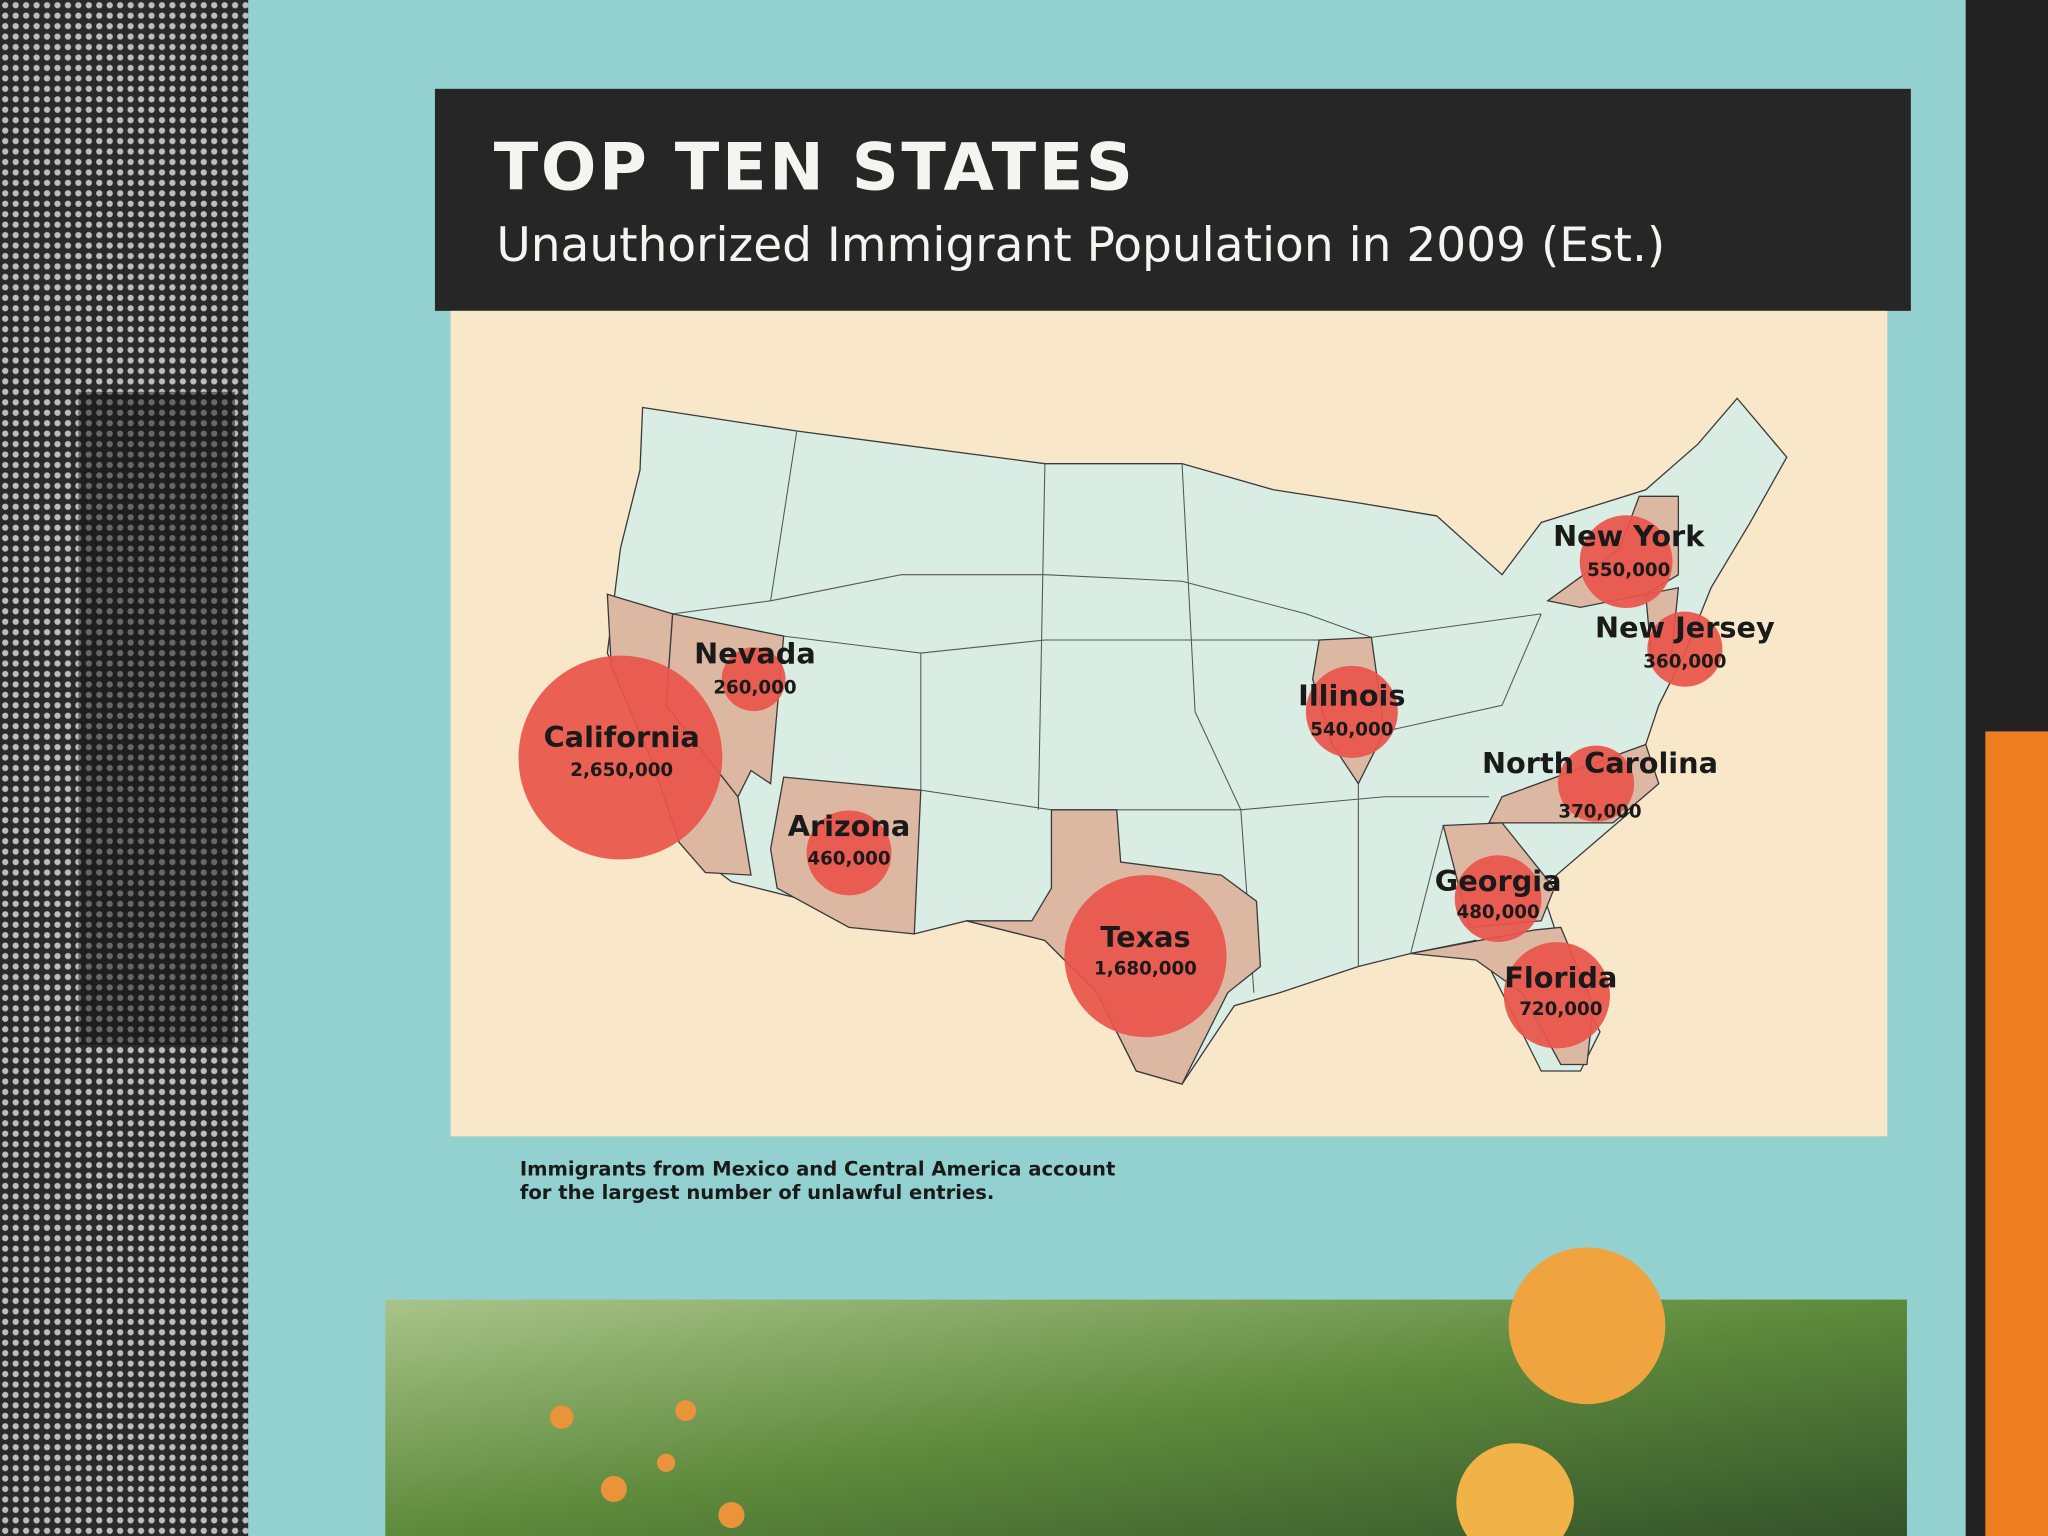 The width and height of the screenshot is (2048, 1536). I want to click on state-value: 2,650,000, so click(621, 770).